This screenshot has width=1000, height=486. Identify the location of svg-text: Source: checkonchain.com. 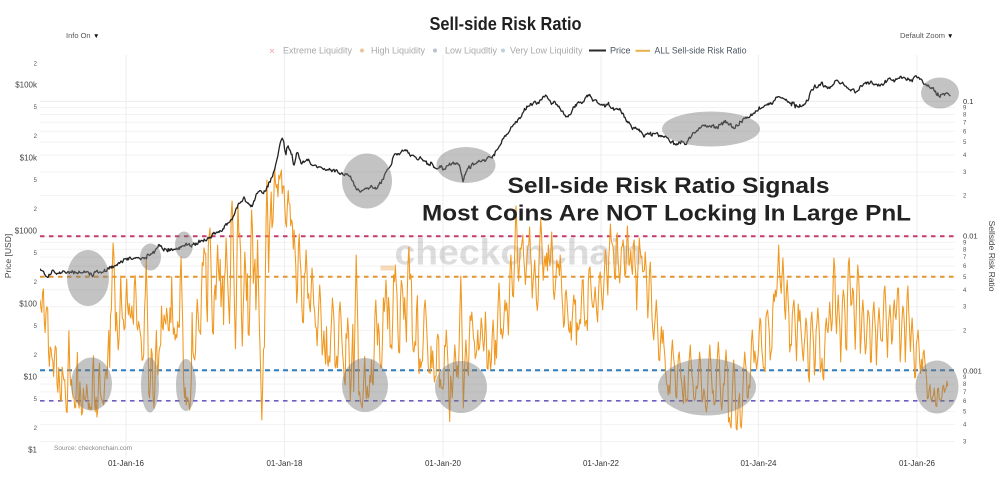
(93, 448).